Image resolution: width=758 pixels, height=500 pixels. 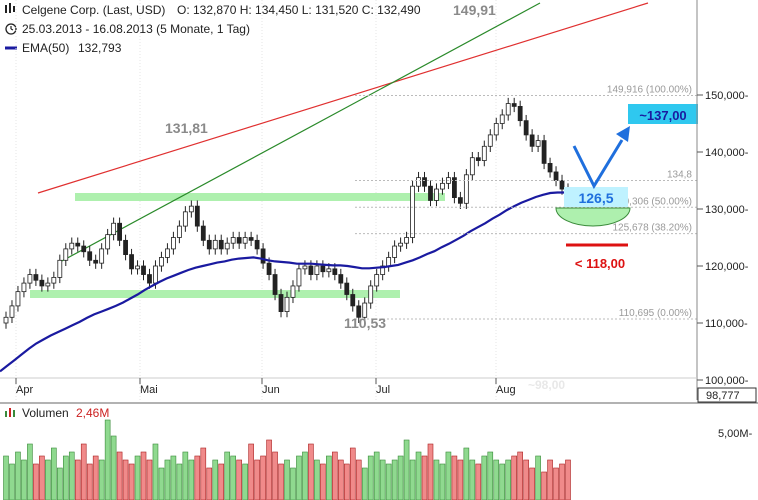 What do you see at coordinates (727, 210) in the screenshot?
I see `y-tick-label: 130,000-` at bounding box center [727, 210].